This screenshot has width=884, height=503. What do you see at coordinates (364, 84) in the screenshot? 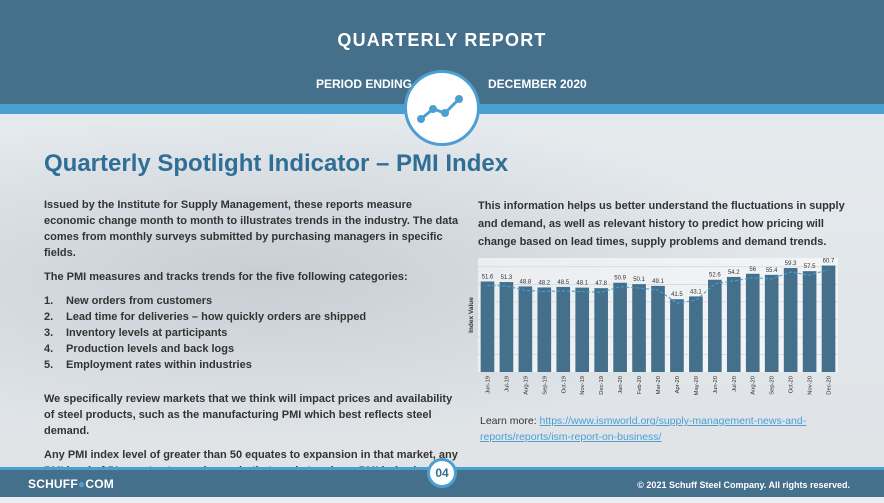
I see `period-label: PERIOD ENDING` at bounding box center [364, 84].